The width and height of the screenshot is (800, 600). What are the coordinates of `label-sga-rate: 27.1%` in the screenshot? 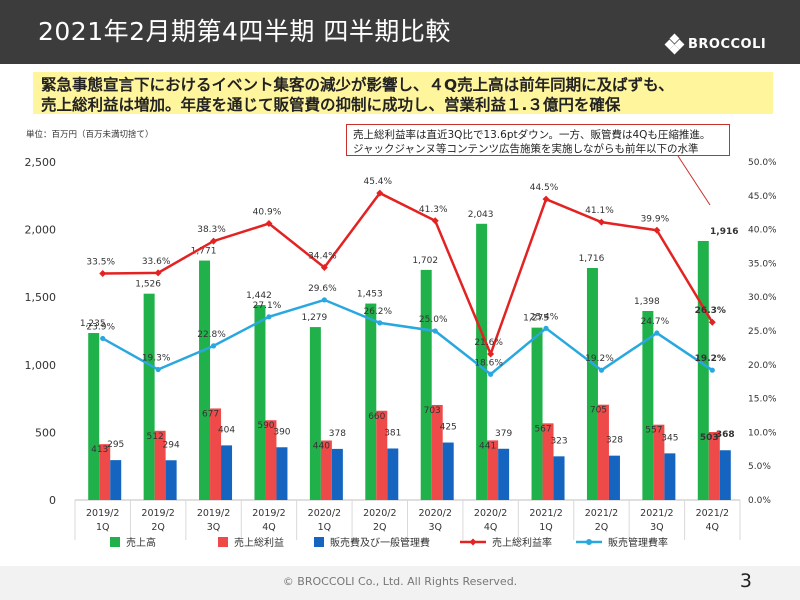 It's located at (267, 306).